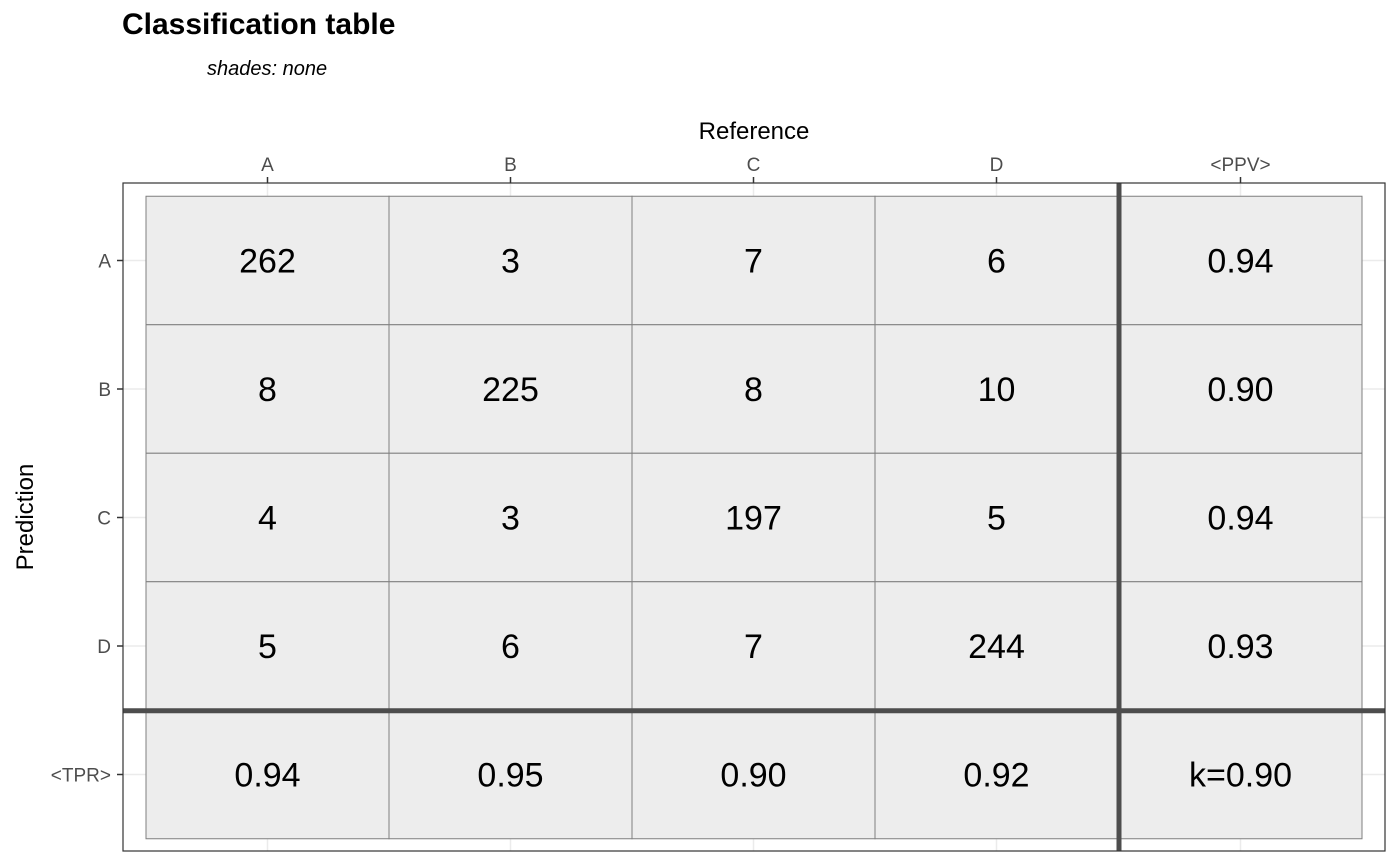 The width and height of the screenshot is (1400, 865). I want to click on x-tick-label: C, so click(754, 165).